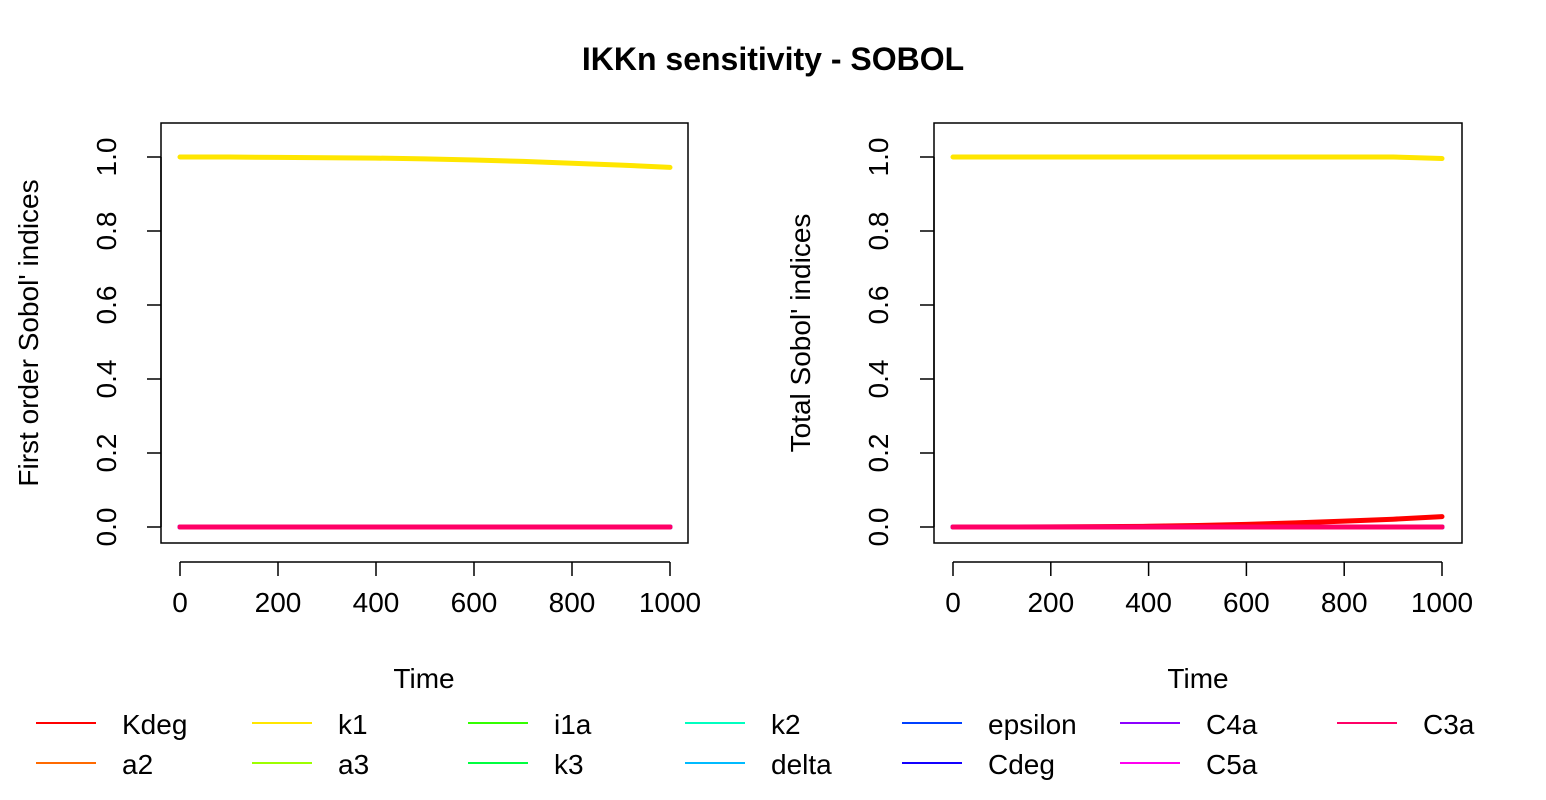 Image resolution: width=1546 pixels, height=800 pixels. Describe the element at coordinates (773, 59) in the screenshot. I see `chart-title: IKKn sensitivity - SOBOL` at that location.